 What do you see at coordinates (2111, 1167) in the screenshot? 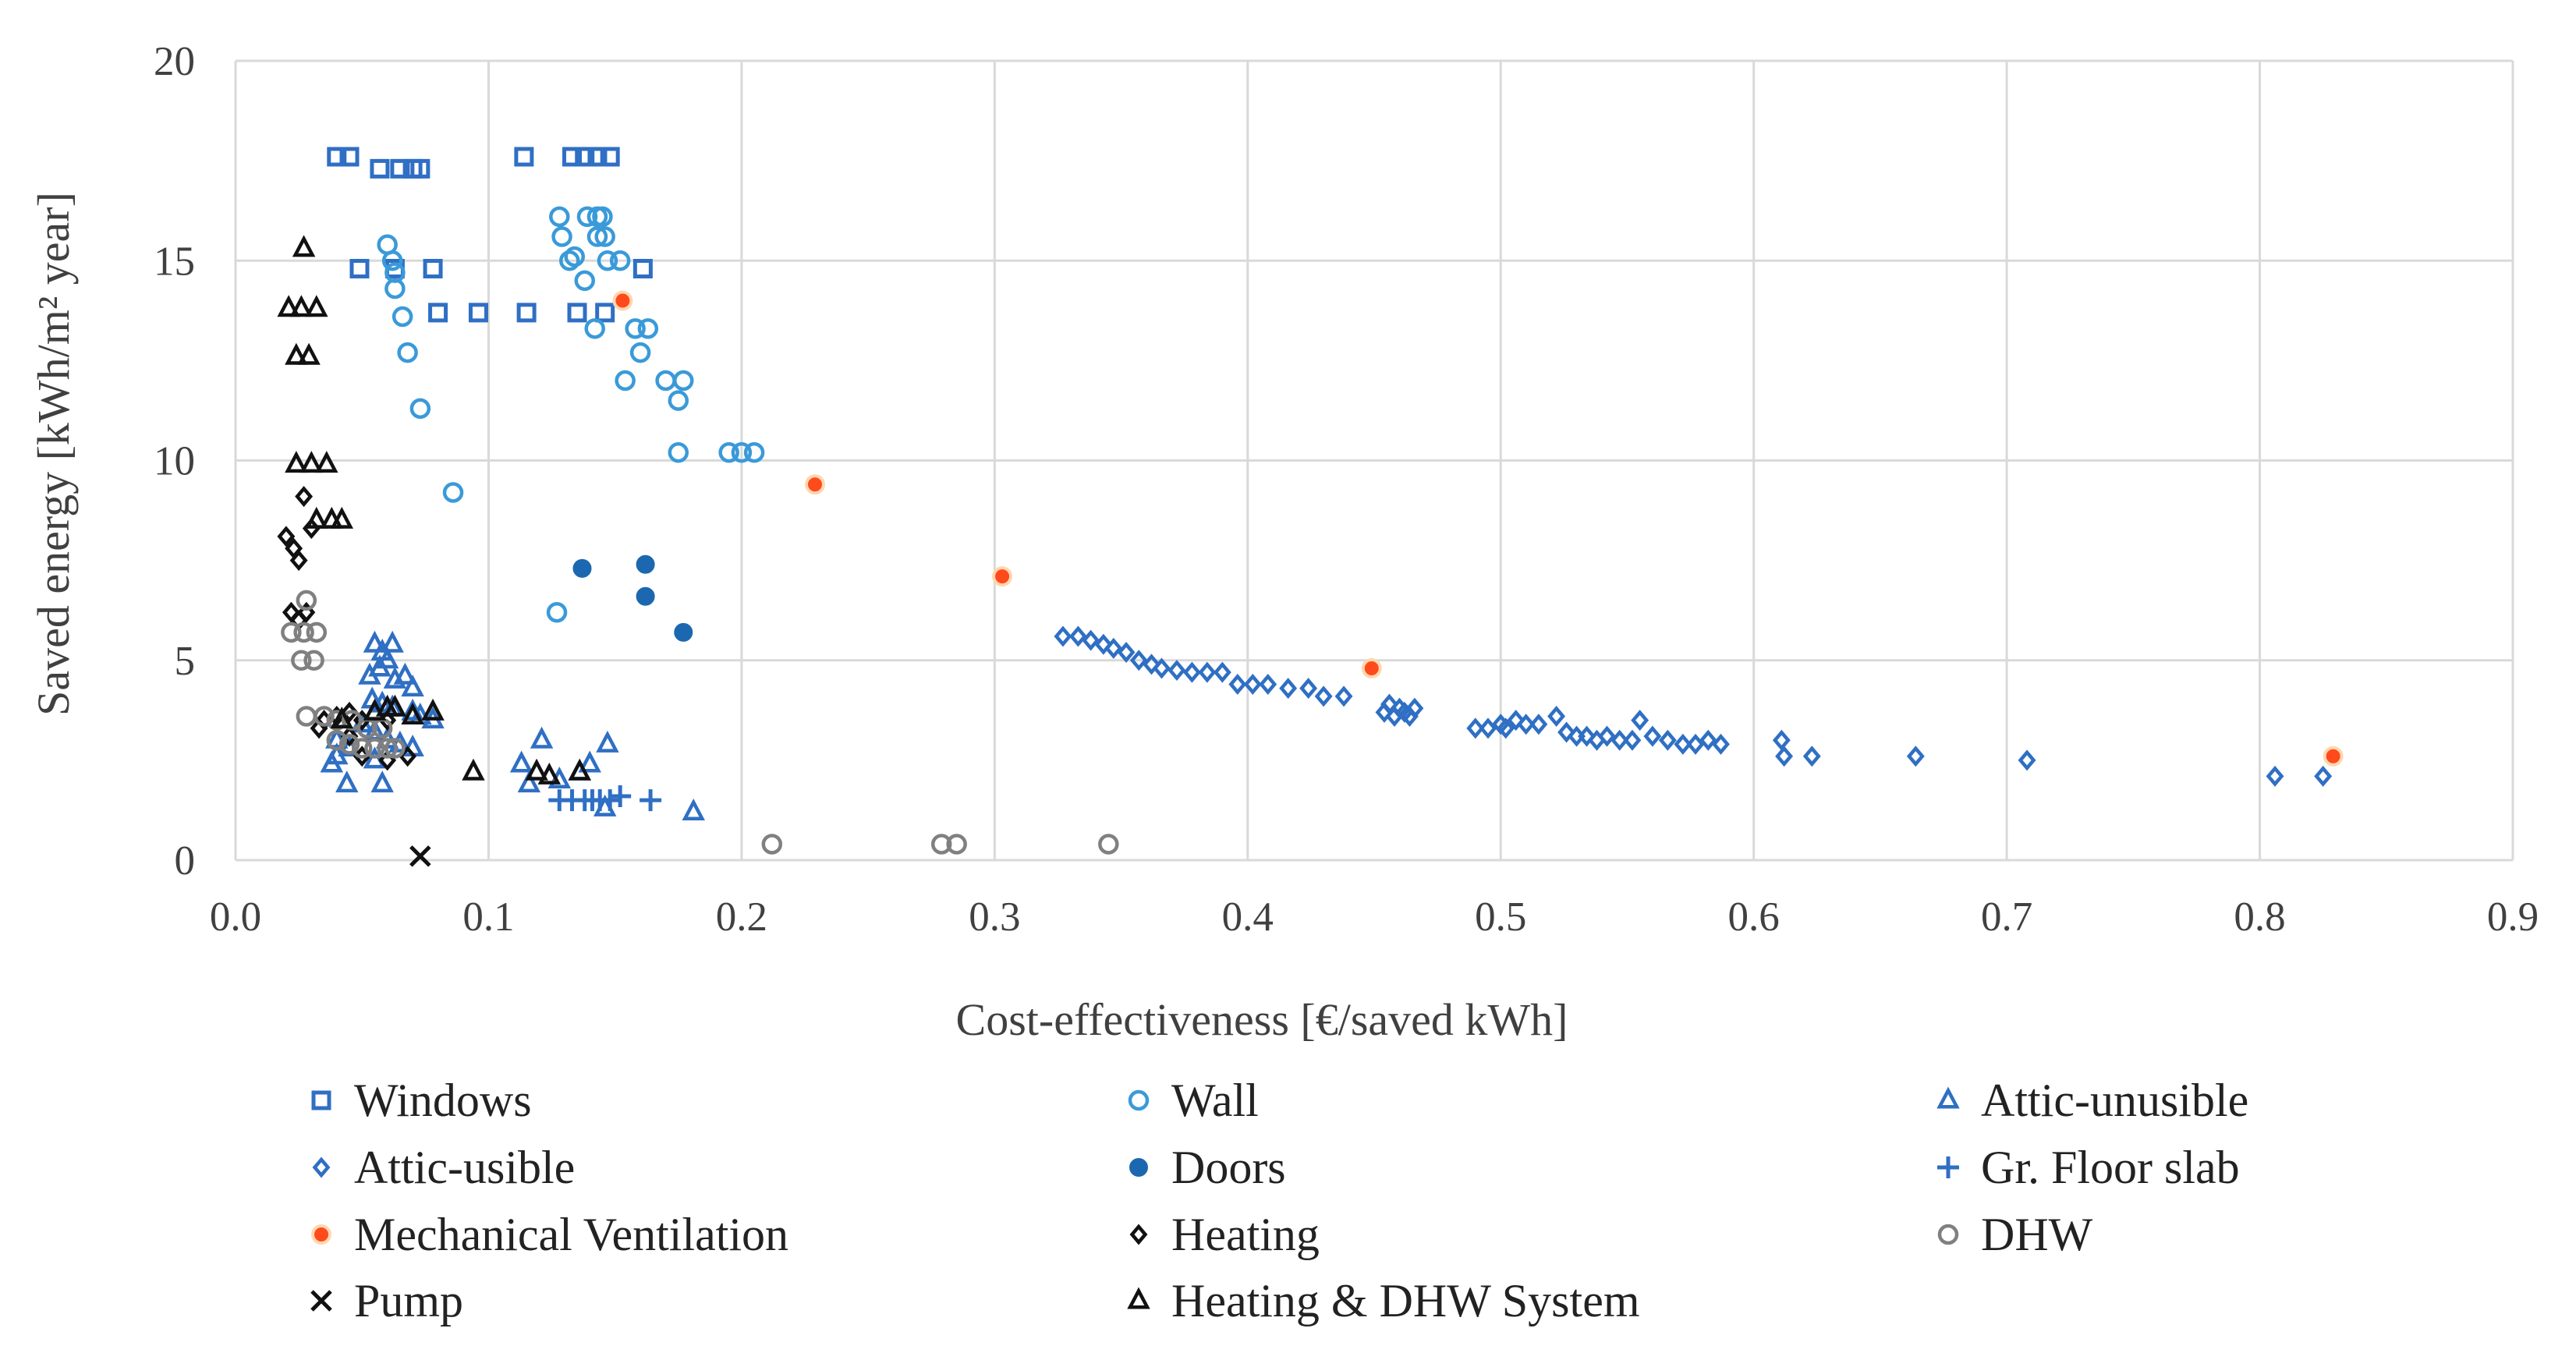
I see `legend-label: Gr. Floor slab` at bounding box center [2111, 1167].